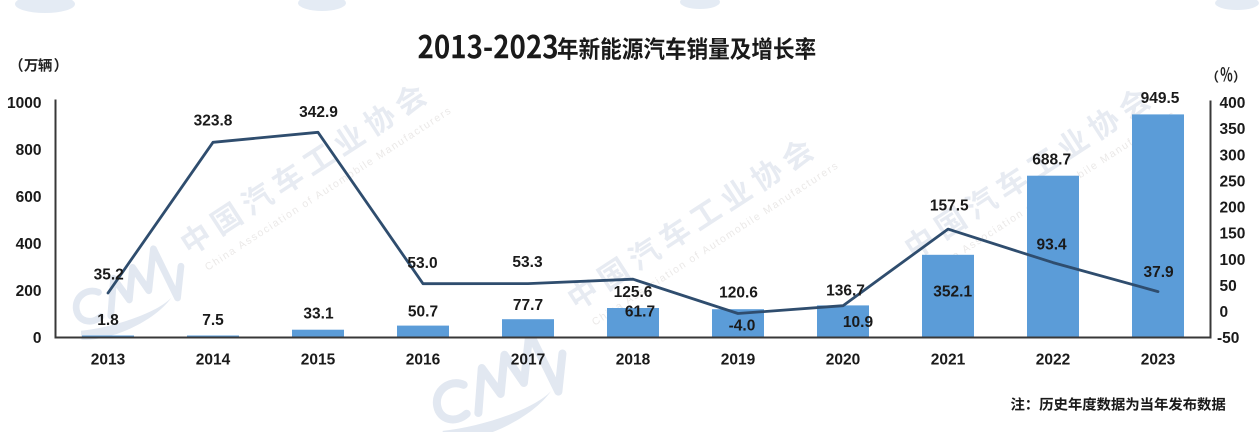 The height and width of the screenshot is (432, 1260). Describe the element at coordinates (640, 312) in the screenshot. I see `svg-text: 61.7` at that location.